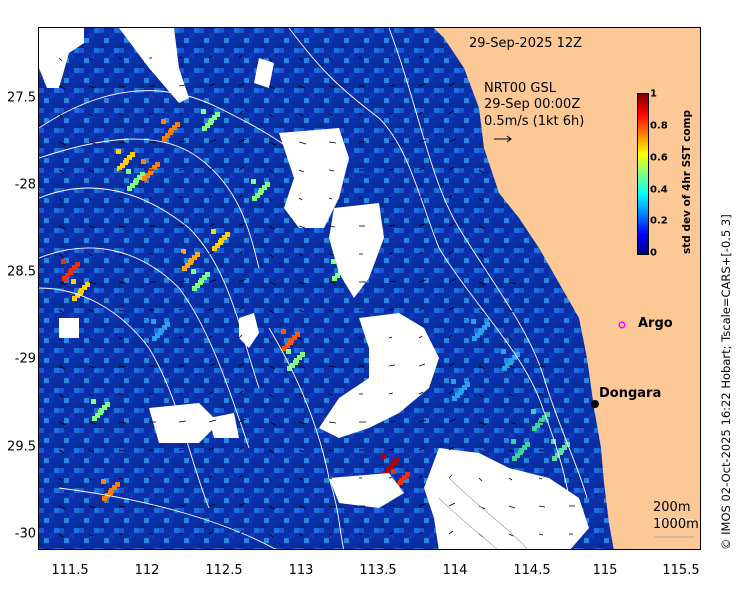  What do you see at coordinates (643, 174) in the screenshot?
I see `colorbar` at bounding box center [643, 174].